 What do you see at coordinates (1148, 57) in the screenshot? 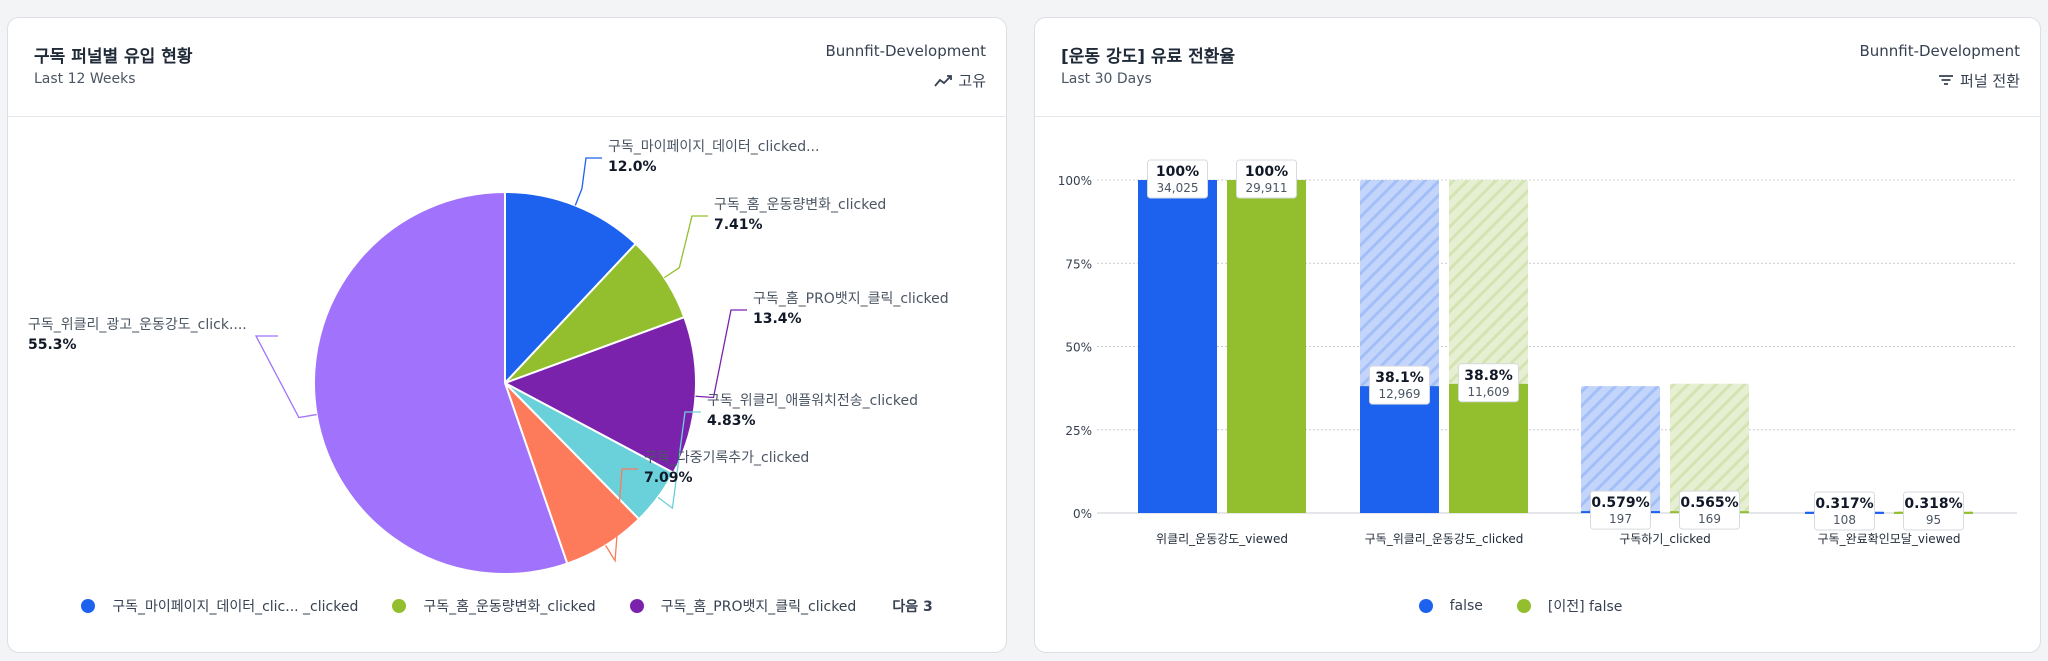
I see `funnel-card-title: [운동 강도] 유료 전환율` at bounding box center [1148, 57].